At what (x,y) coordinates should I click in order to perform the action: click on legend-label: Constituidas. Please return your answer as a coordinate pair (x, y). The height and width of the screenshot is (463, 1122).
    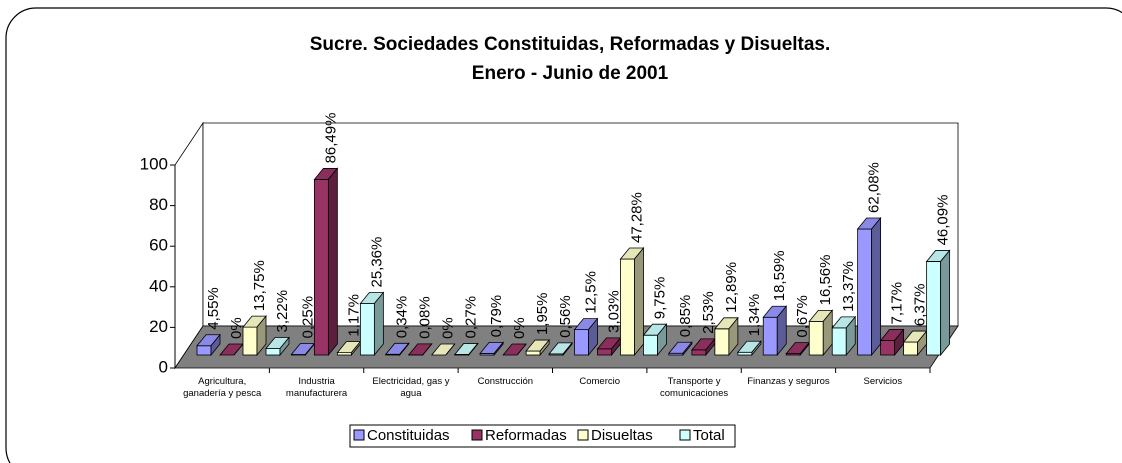
    Looking at the image, I should click on (408, 435).